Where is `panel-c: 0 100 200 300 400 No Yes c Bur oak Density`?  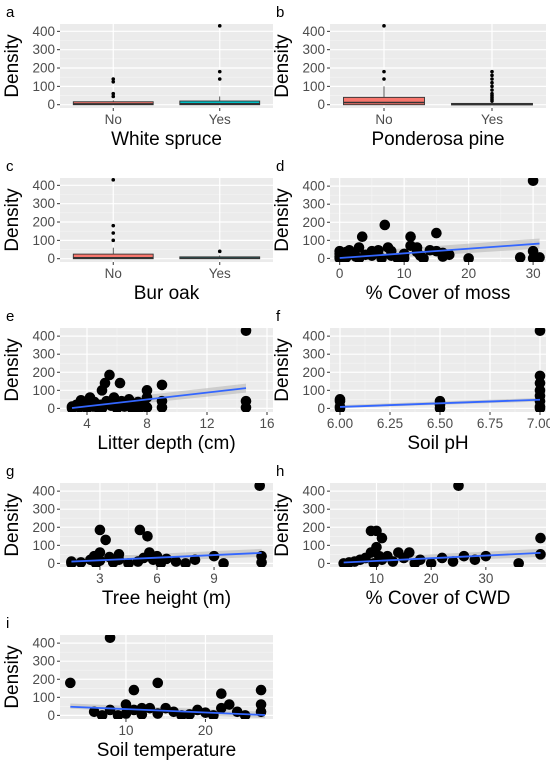
panel-c: 0 100 200 300 400 No Yes c Bur oak Density is located at coordinates (137, 231).